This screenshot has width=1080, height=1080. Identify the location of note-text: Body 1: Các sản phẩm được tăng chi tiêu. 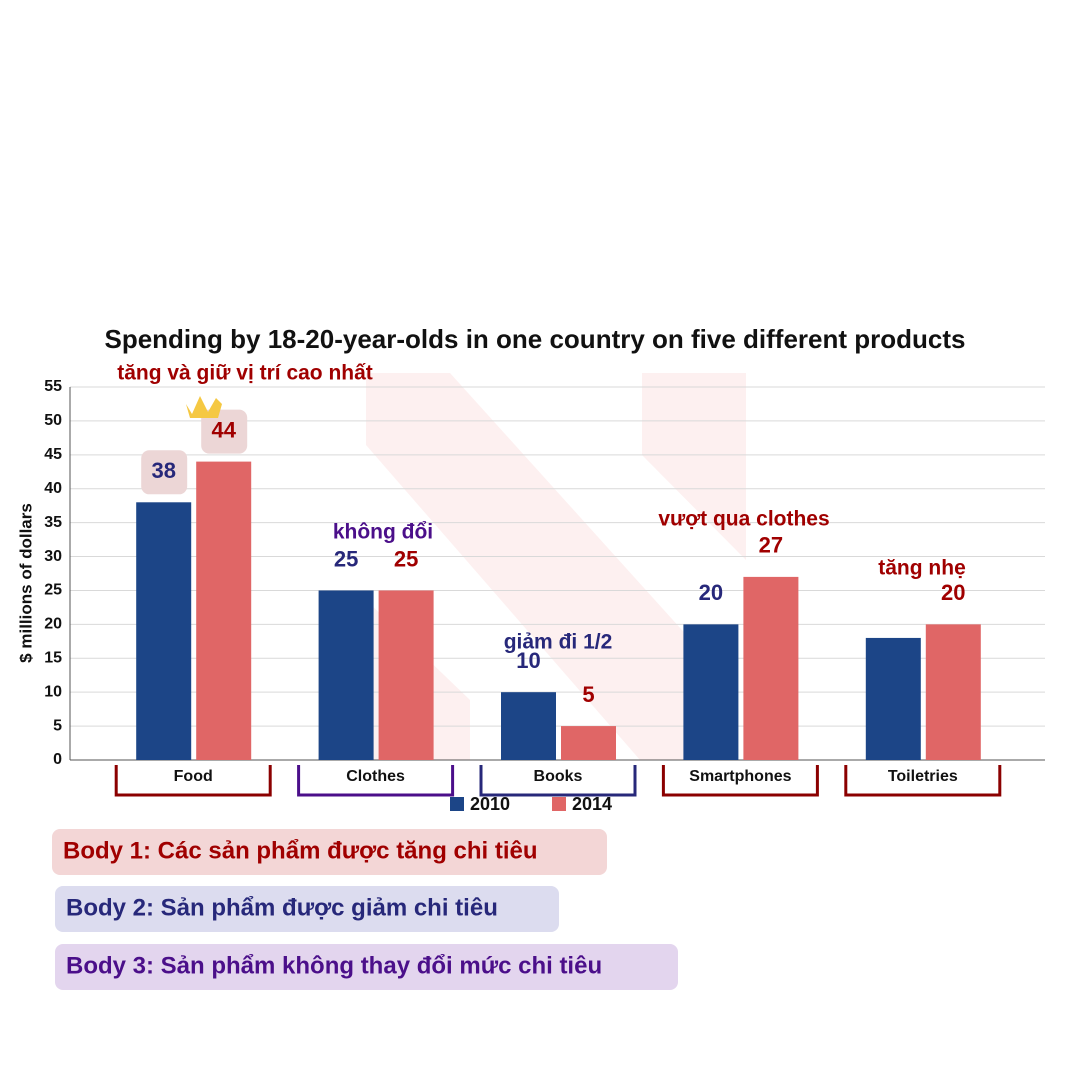
(300, 850).